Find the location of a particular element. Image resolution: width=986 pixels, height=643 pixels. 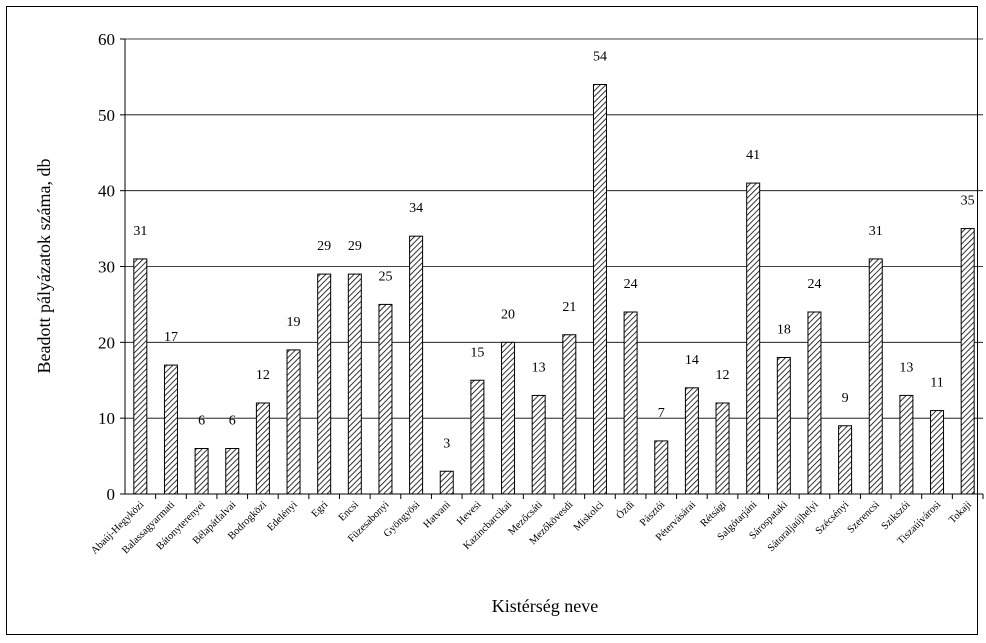

data-label: 17 is located at coordinates (171, 337).